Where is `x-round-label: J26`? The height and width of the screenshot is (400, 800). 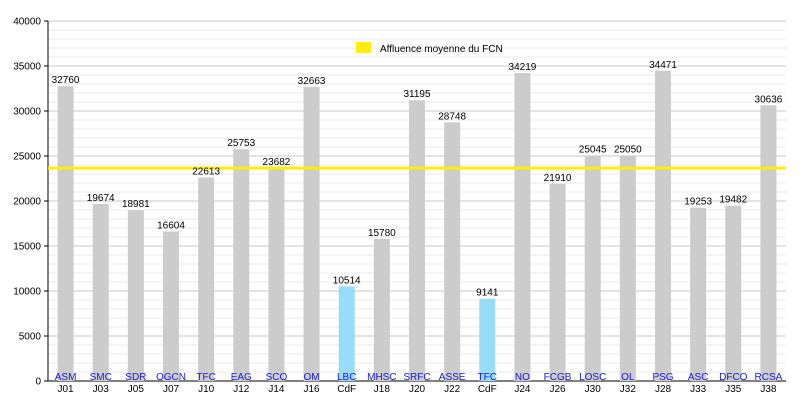
x-round-label: J26 is located at coordinates (558, 389).